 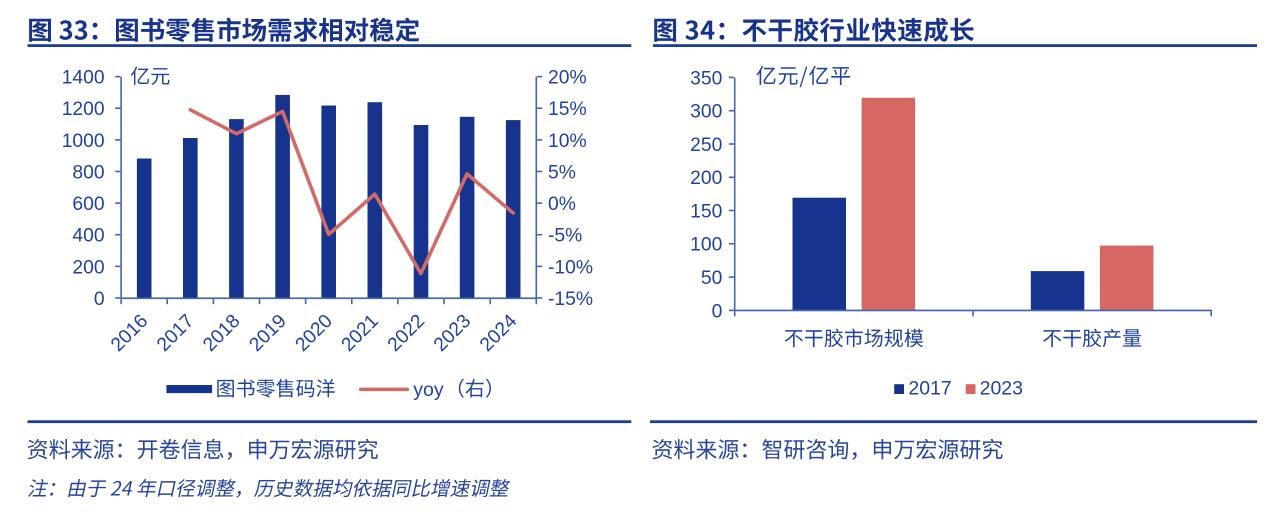 I want to click on svg-text: 100, so click(x=706, y=245).